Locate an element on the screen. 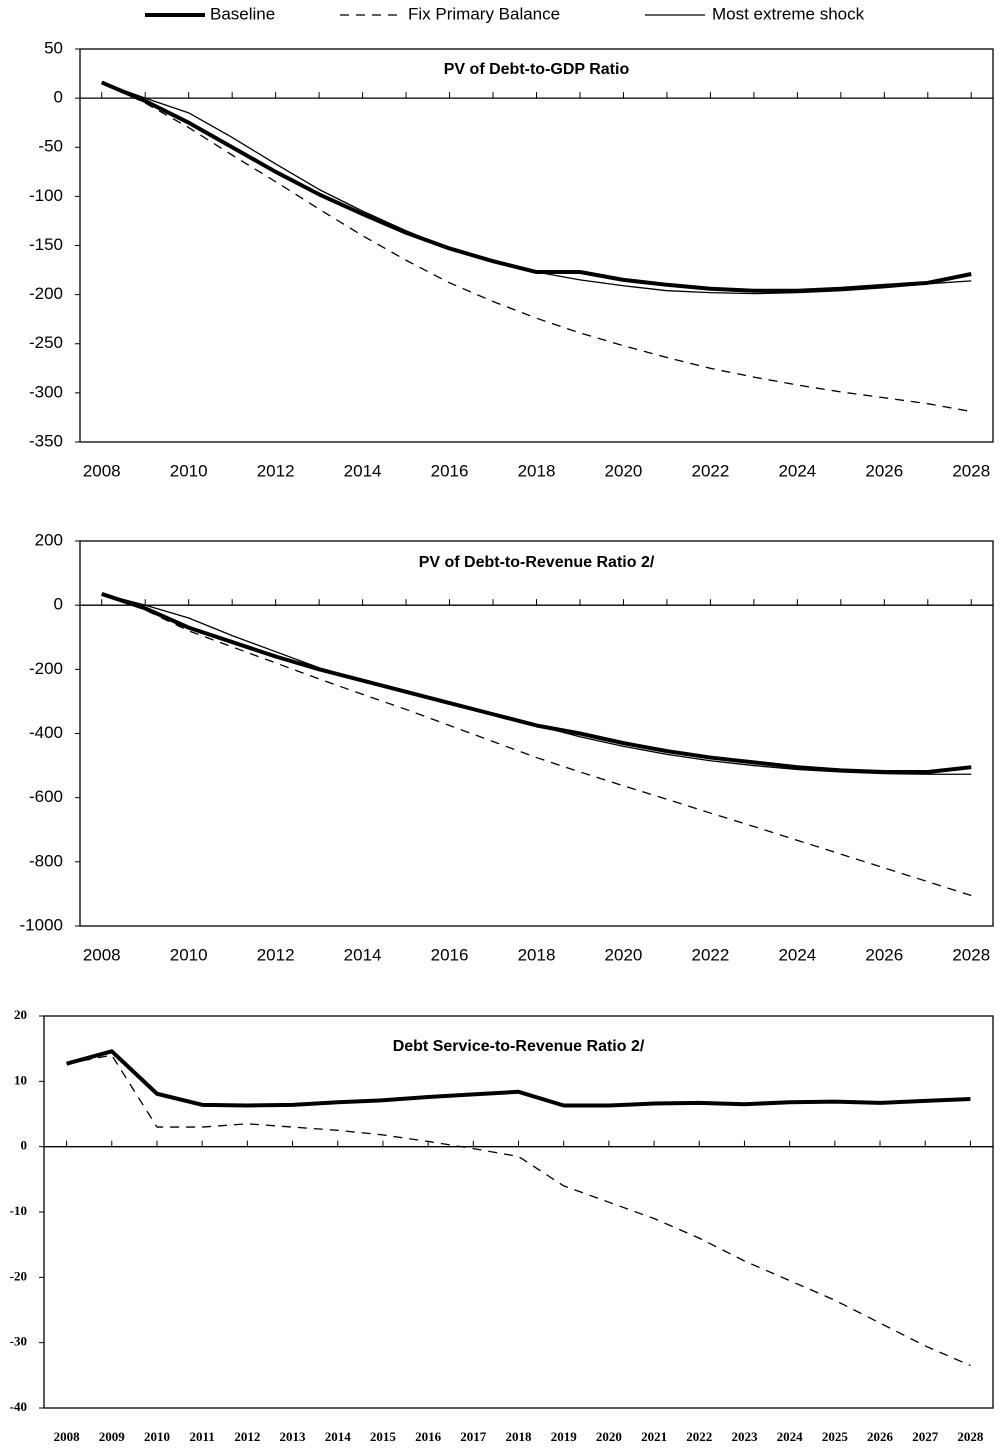 The width and height of the screenshot is (1001, 1448). y-tick-label: -10 is located at coordinates (18, 1210).